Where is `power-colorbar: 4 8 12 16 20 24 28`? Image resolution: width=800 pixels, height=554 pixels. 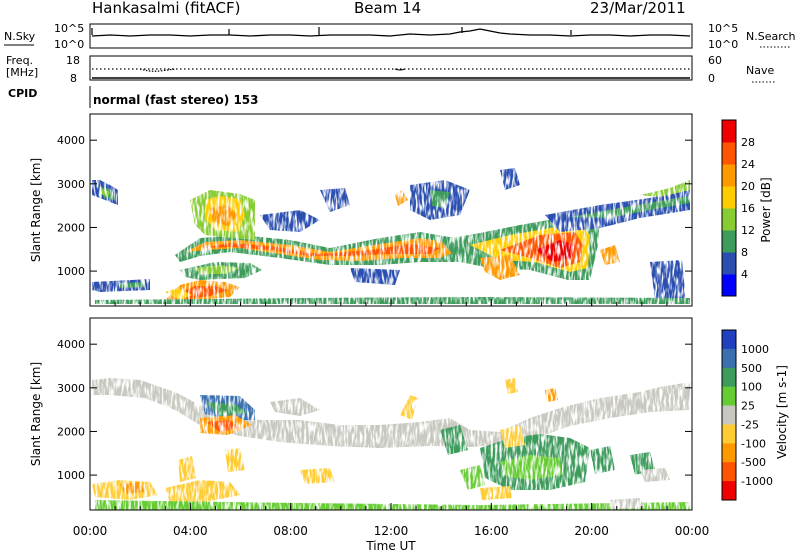 power-colorbar: 4 8 12 16 20 24 28 is located at coordinates (738, 208).